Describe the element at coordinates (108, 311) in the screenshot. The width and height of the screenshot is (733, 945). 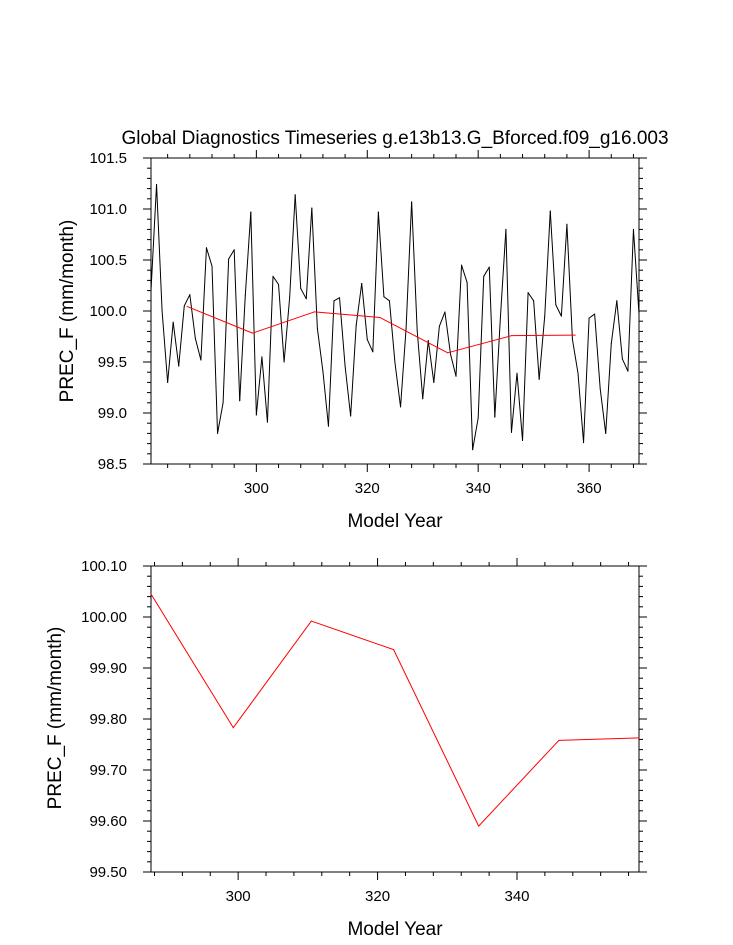
I see `y-tick-label: 100.0` at that location.